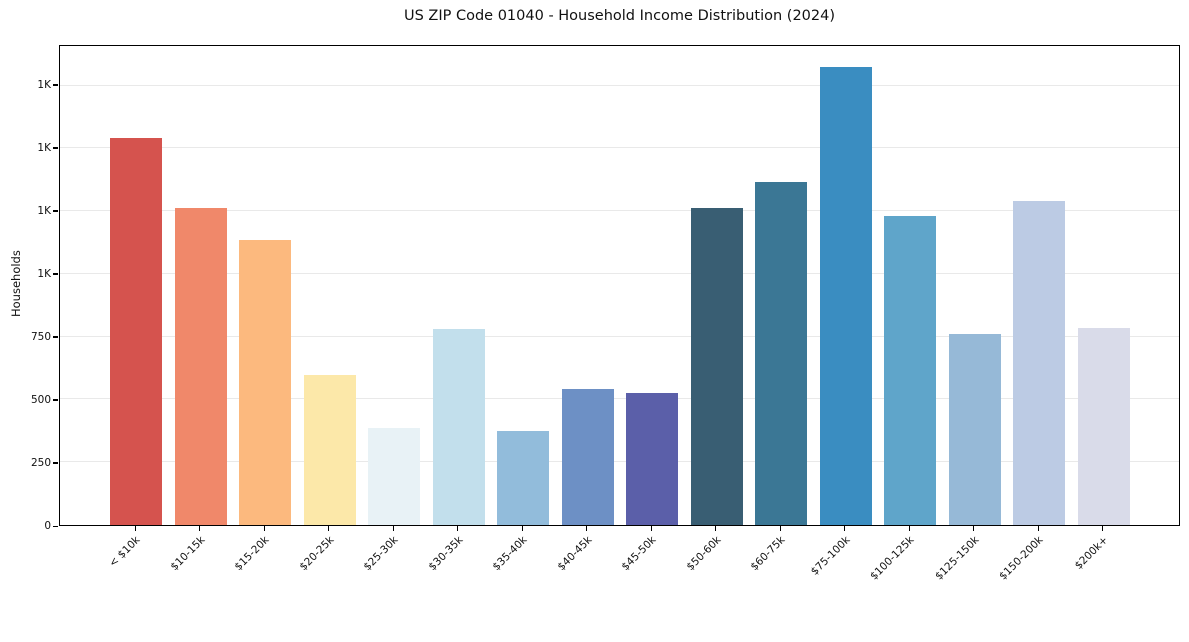 This screenshot has width=1189, height=642. What do you see at coordinates (1039, 363) in the screenshot?
I see `bar-150-200k` at bounding box center [1039, 363].